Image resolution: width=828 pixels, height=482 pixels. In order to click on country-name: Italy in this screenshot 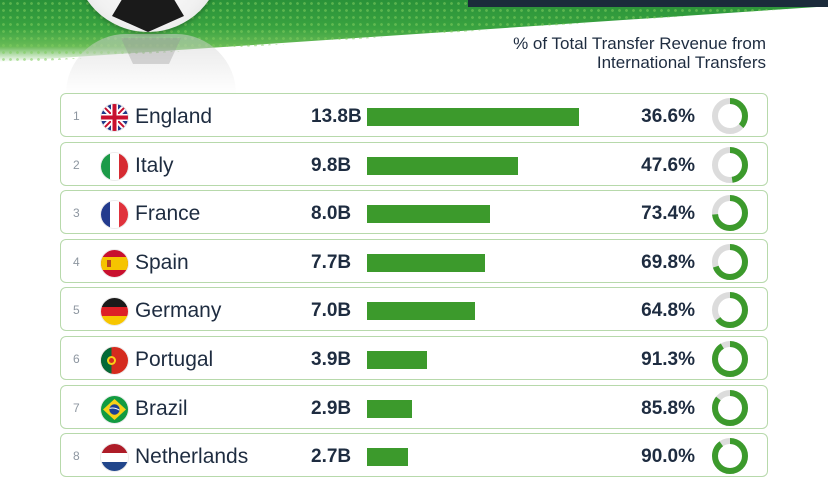, I will do `click(154, 165)`.